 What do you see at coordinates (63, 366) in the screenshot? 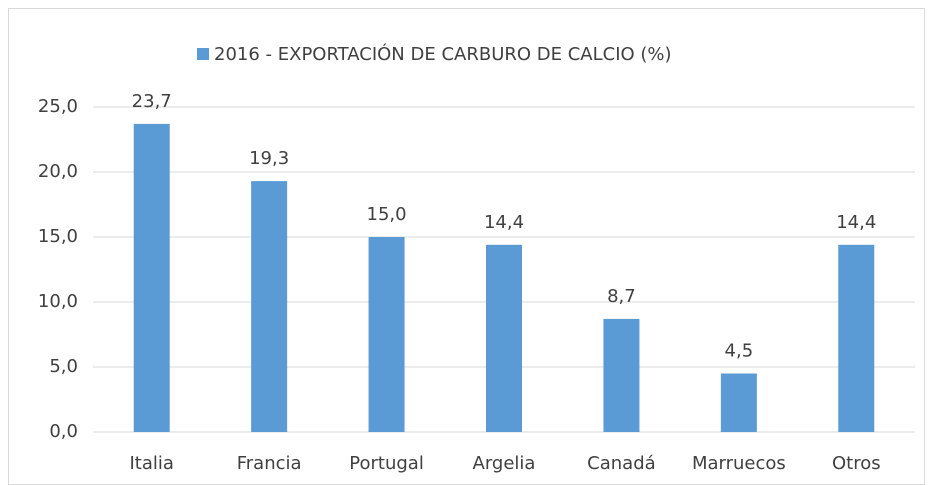
I see `y-tick-label: 5,0` at bounding box center [63, 366].